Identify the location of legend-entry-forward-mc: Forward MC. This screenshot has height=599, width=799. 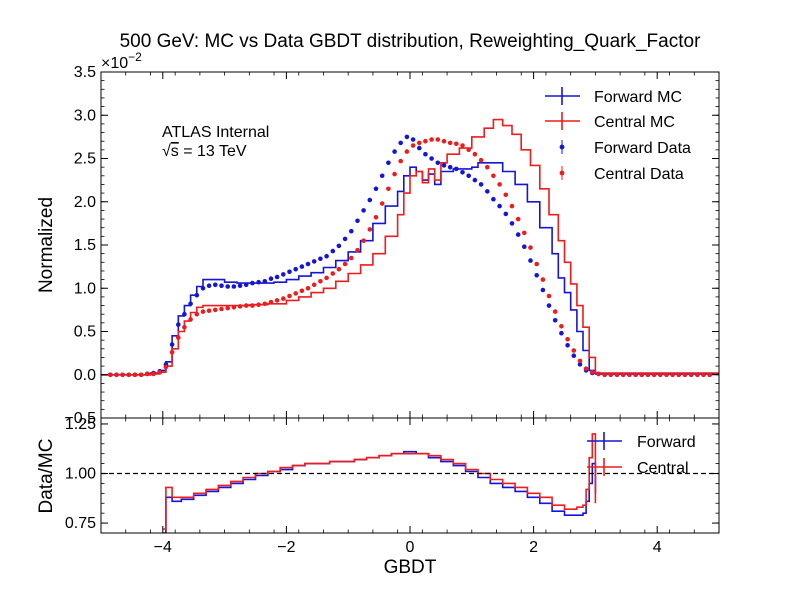
(613, 96).